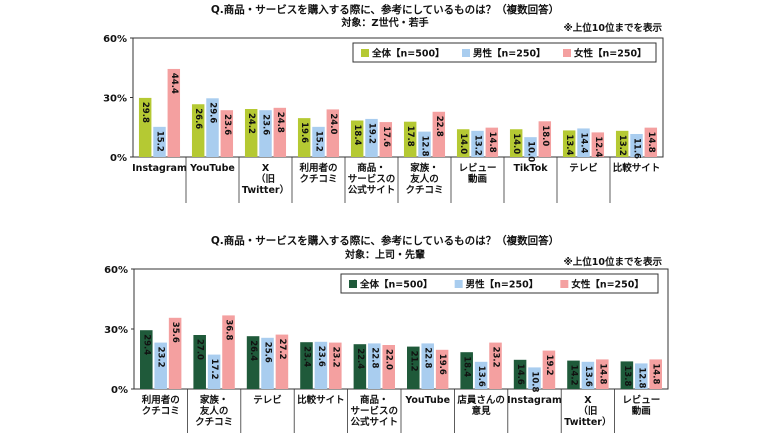  What do you see at coordinates (304, 132) in the screenshot?
I see `data-label: 19.6` at bounding box center [304, 132].